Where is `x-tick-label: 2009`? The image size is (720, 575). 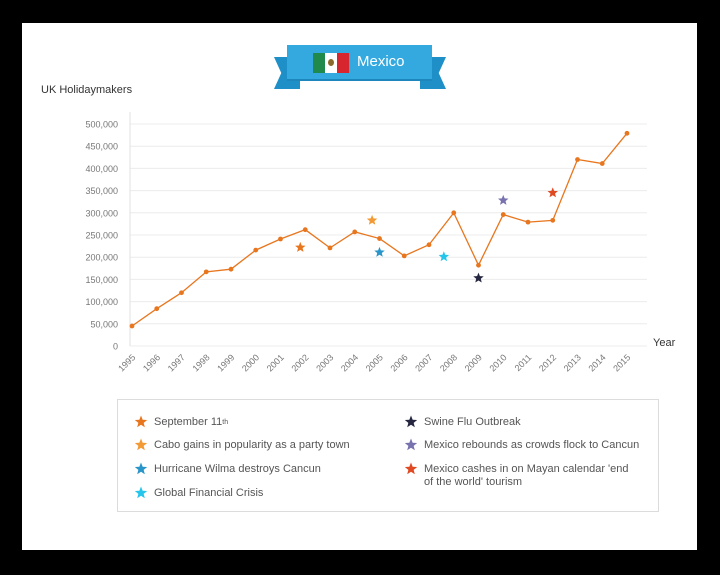 x-tick-label: 2009 is located at coordinates (473, 362).